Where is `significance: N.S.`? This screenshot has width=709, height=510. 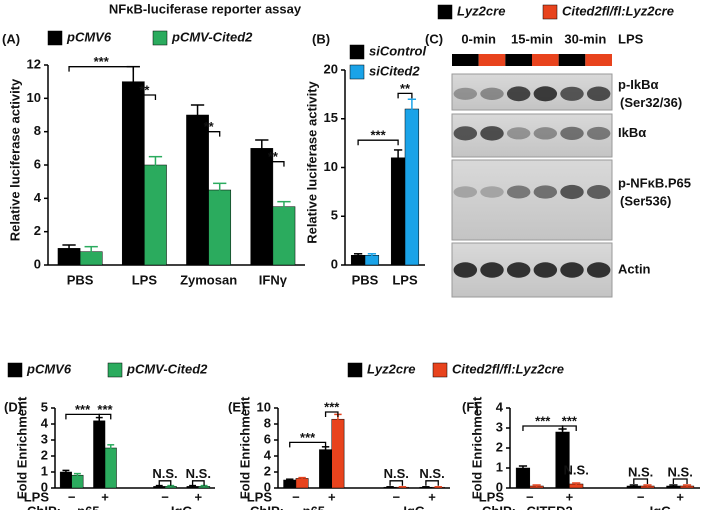 significance: N.S. is located at coordinates (396, 473).